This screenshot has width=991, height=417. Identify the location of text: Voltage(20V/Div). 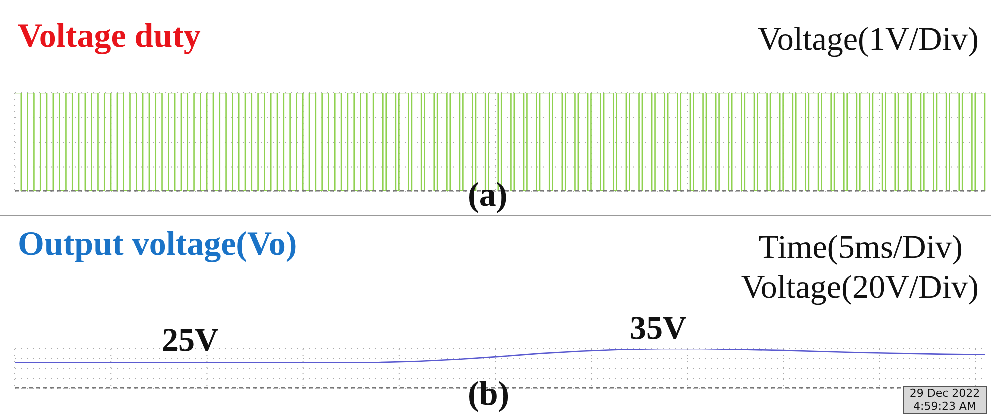
(860, 288).